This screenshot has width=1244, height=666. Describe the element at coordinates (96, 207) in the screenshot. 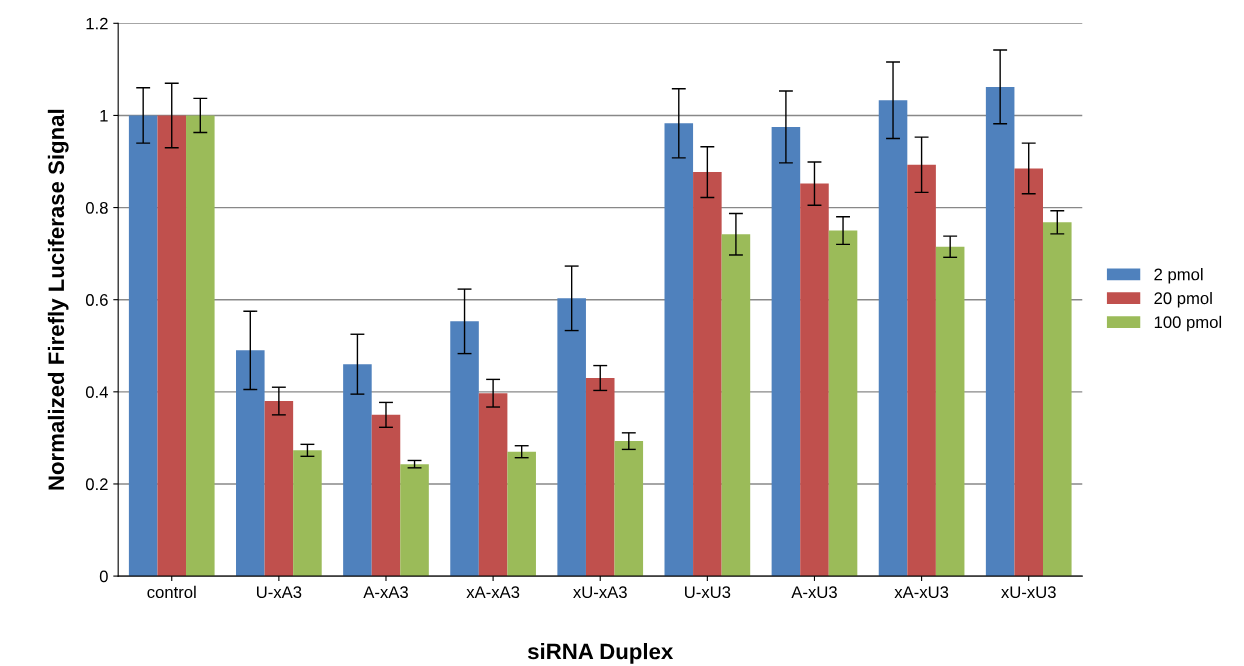

I see `y-tick-label: 0.8` at that location.